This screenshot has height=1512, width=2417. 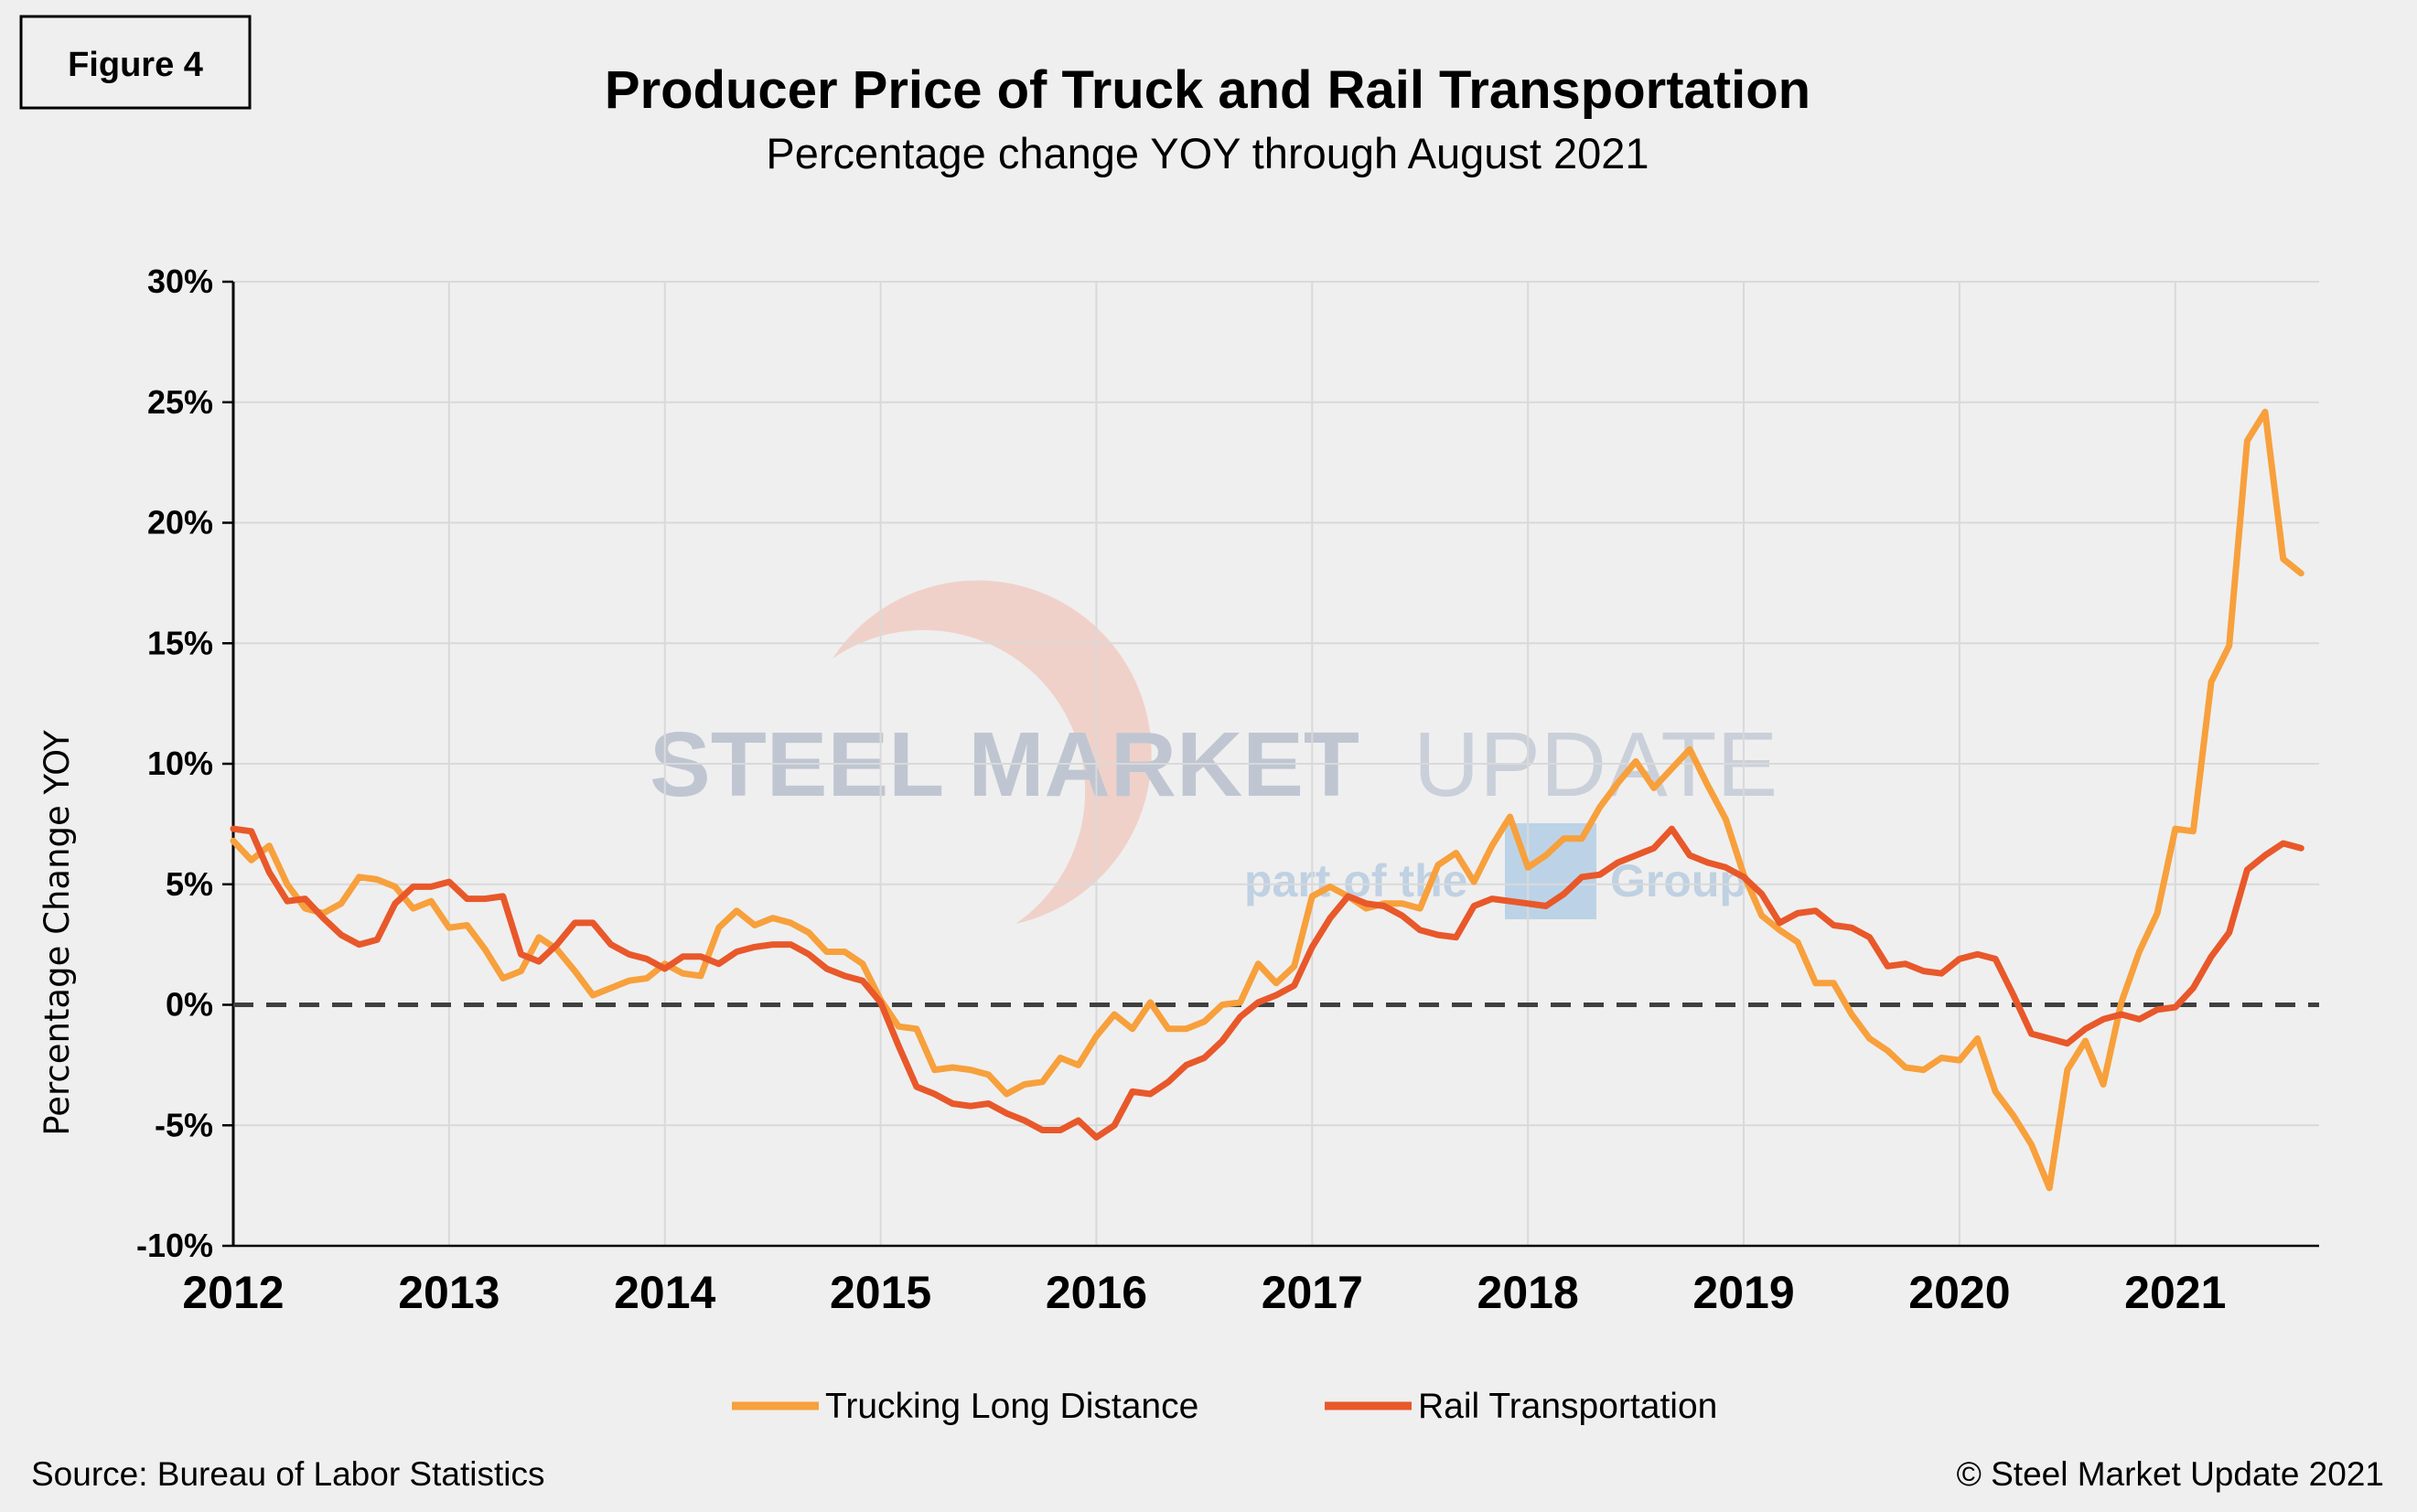 I want to click on x-tick-label: 2017, so click(x=1312, y=1292).